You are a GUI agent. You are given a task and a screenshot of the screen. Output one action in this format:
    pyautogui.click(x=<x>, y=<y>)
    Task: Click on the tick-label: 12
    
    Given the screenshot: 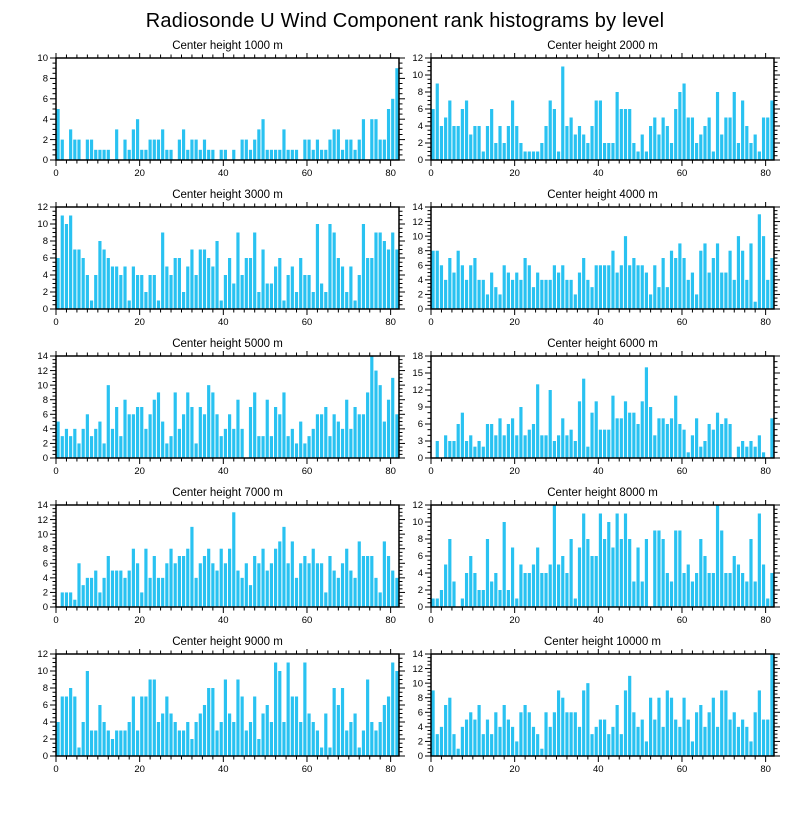 What is the action you would take?
    pyautogui.click(x=417, y=669)
    